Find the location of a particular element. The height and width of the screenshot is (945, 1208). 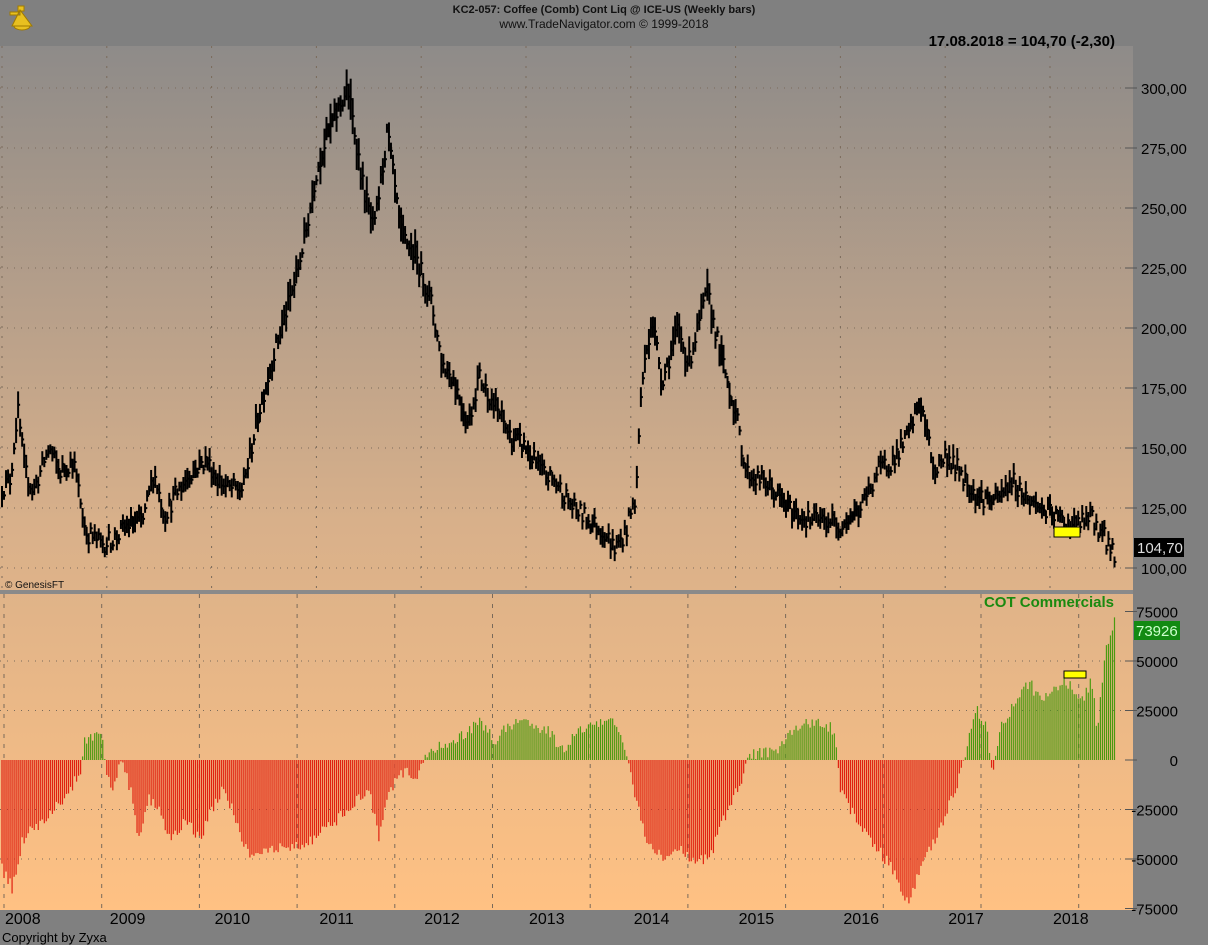

sextant-icon is located at coordinates (21, 18).